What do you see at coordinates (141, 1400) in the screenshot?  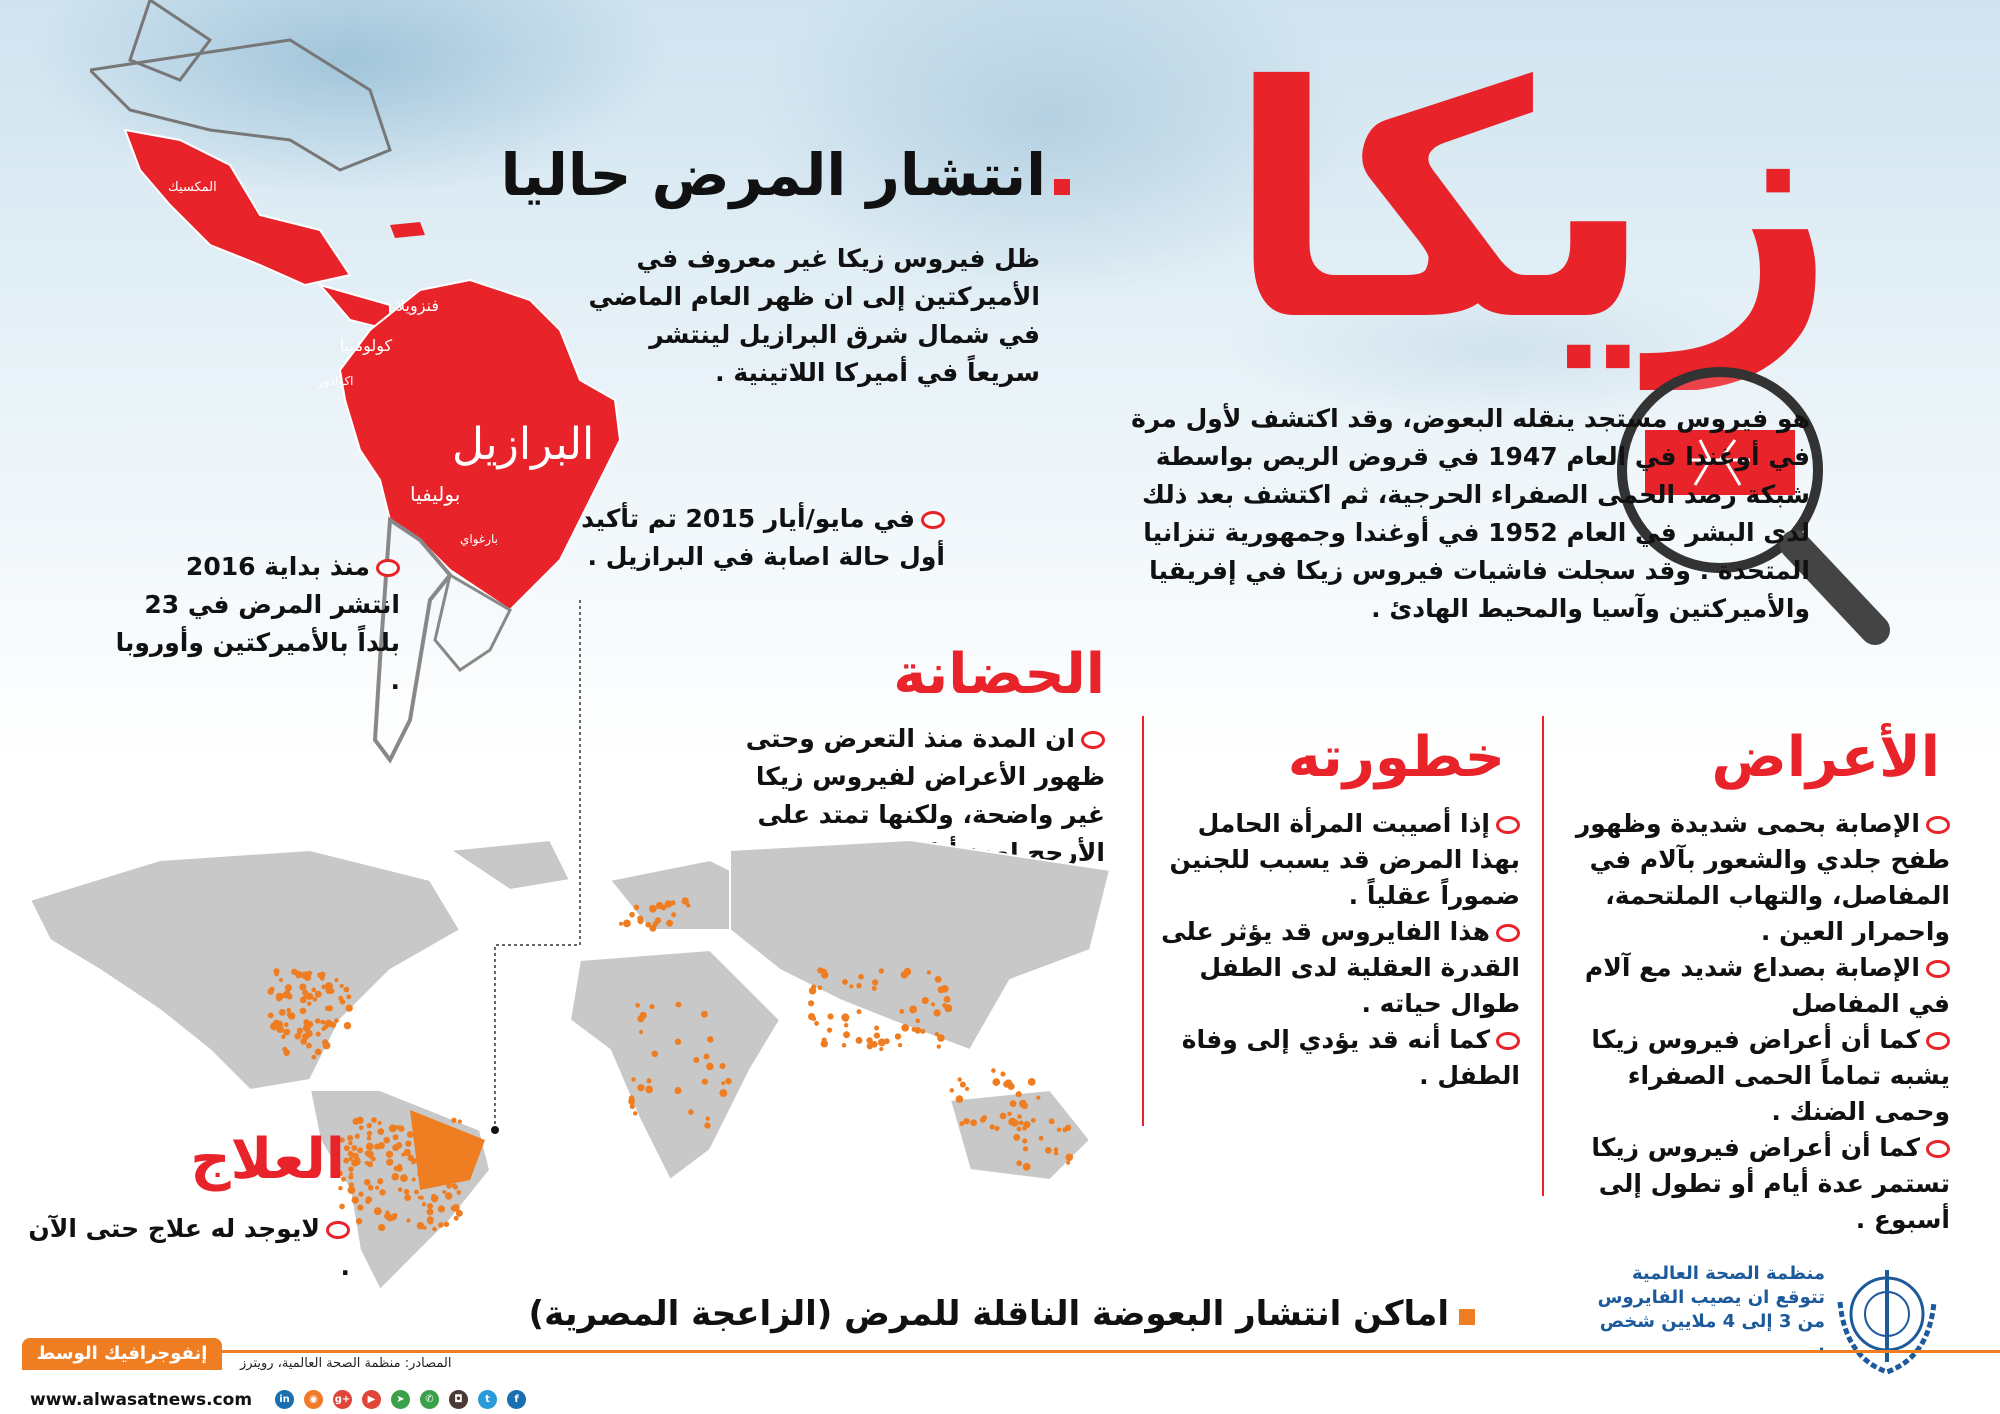 I see `website-link: www.alwasatnews.com` at bounding box center [141, 1400].